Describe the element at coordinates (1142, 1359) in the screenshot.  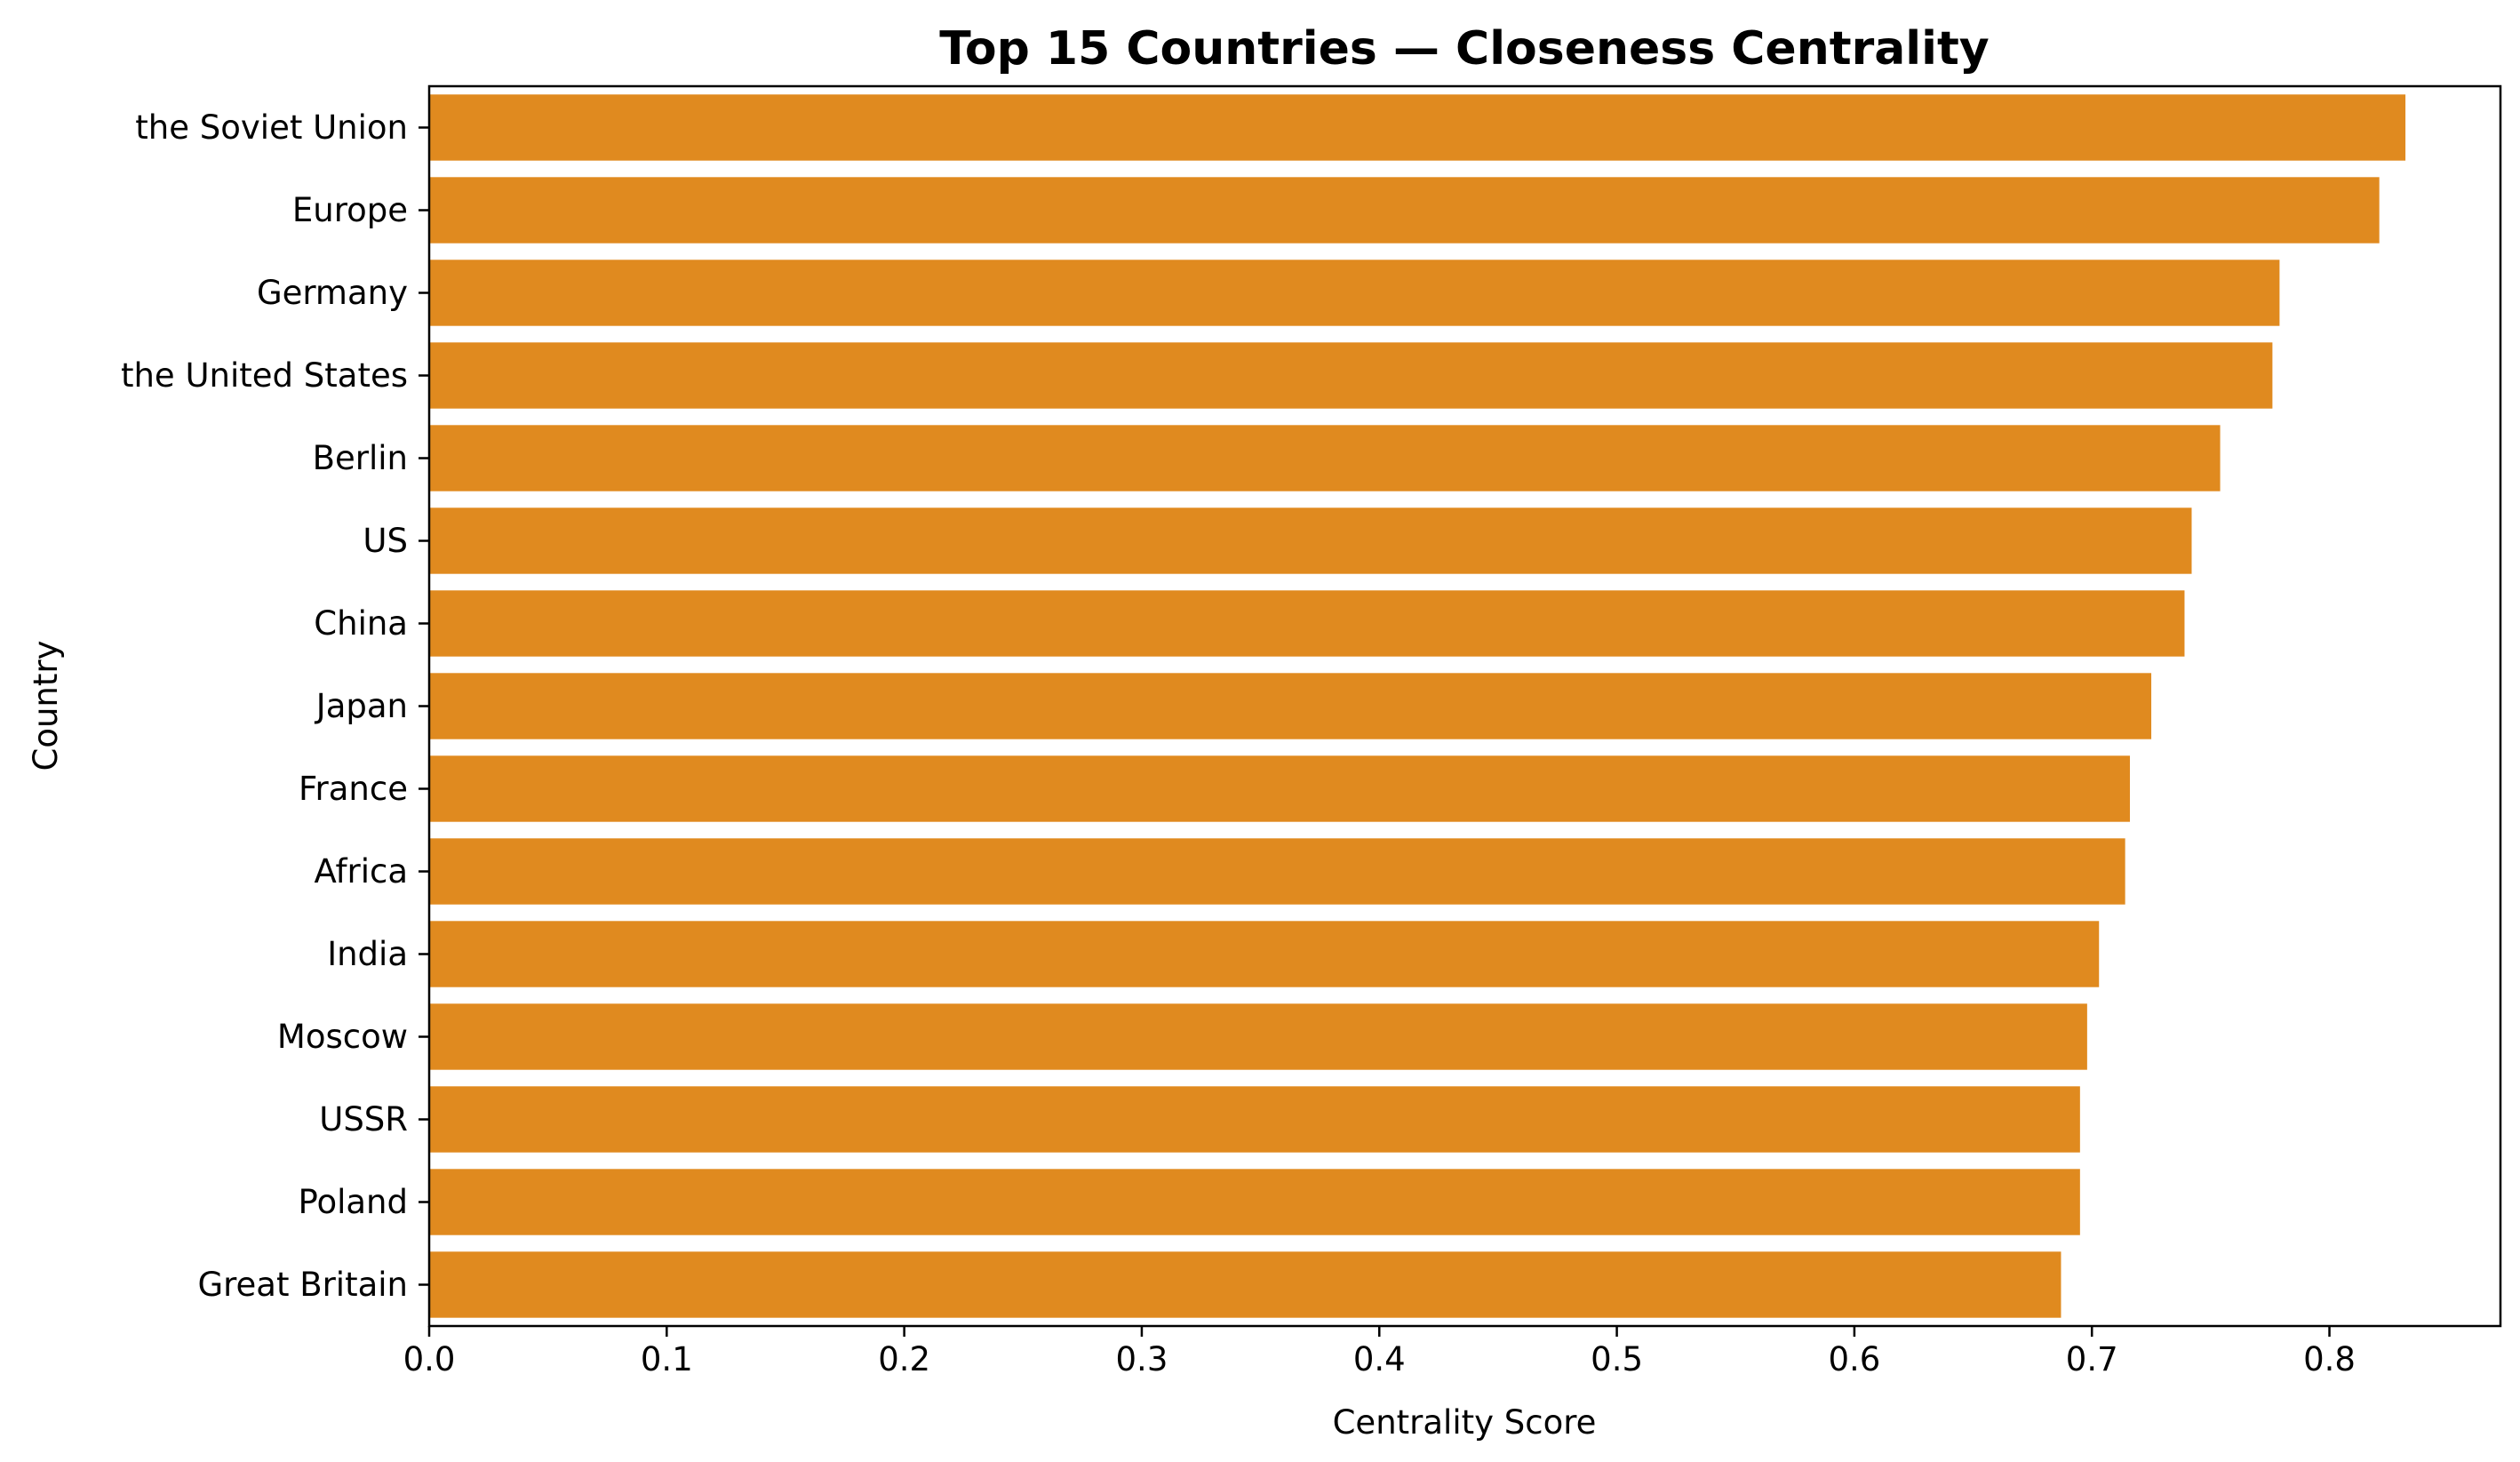
I see `x-tick-label: 0.3` at that location.